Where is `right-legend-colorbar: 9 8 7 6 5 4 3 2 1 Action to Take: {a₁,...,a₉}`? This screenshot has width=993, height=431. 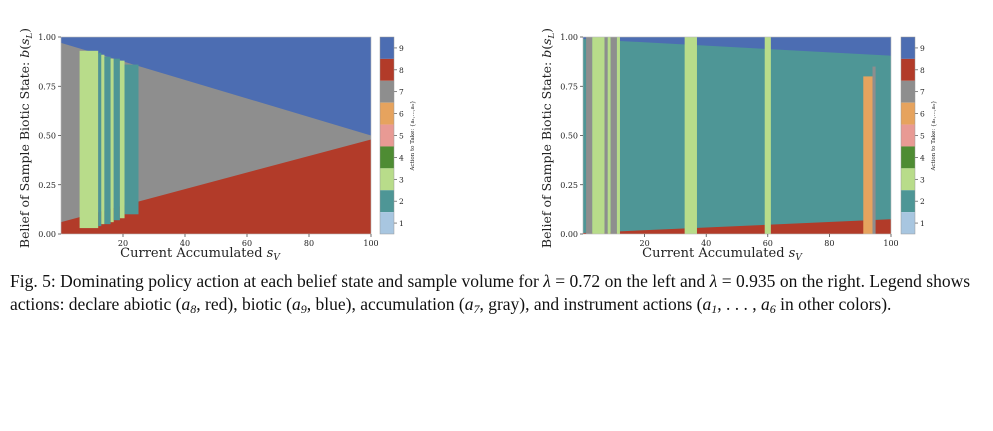
right-legend-colorbar: 9 8 7 6 5 4 3 2 1 Action to Take: {a₁,...,a₉} is located at coordinates (918, 135).